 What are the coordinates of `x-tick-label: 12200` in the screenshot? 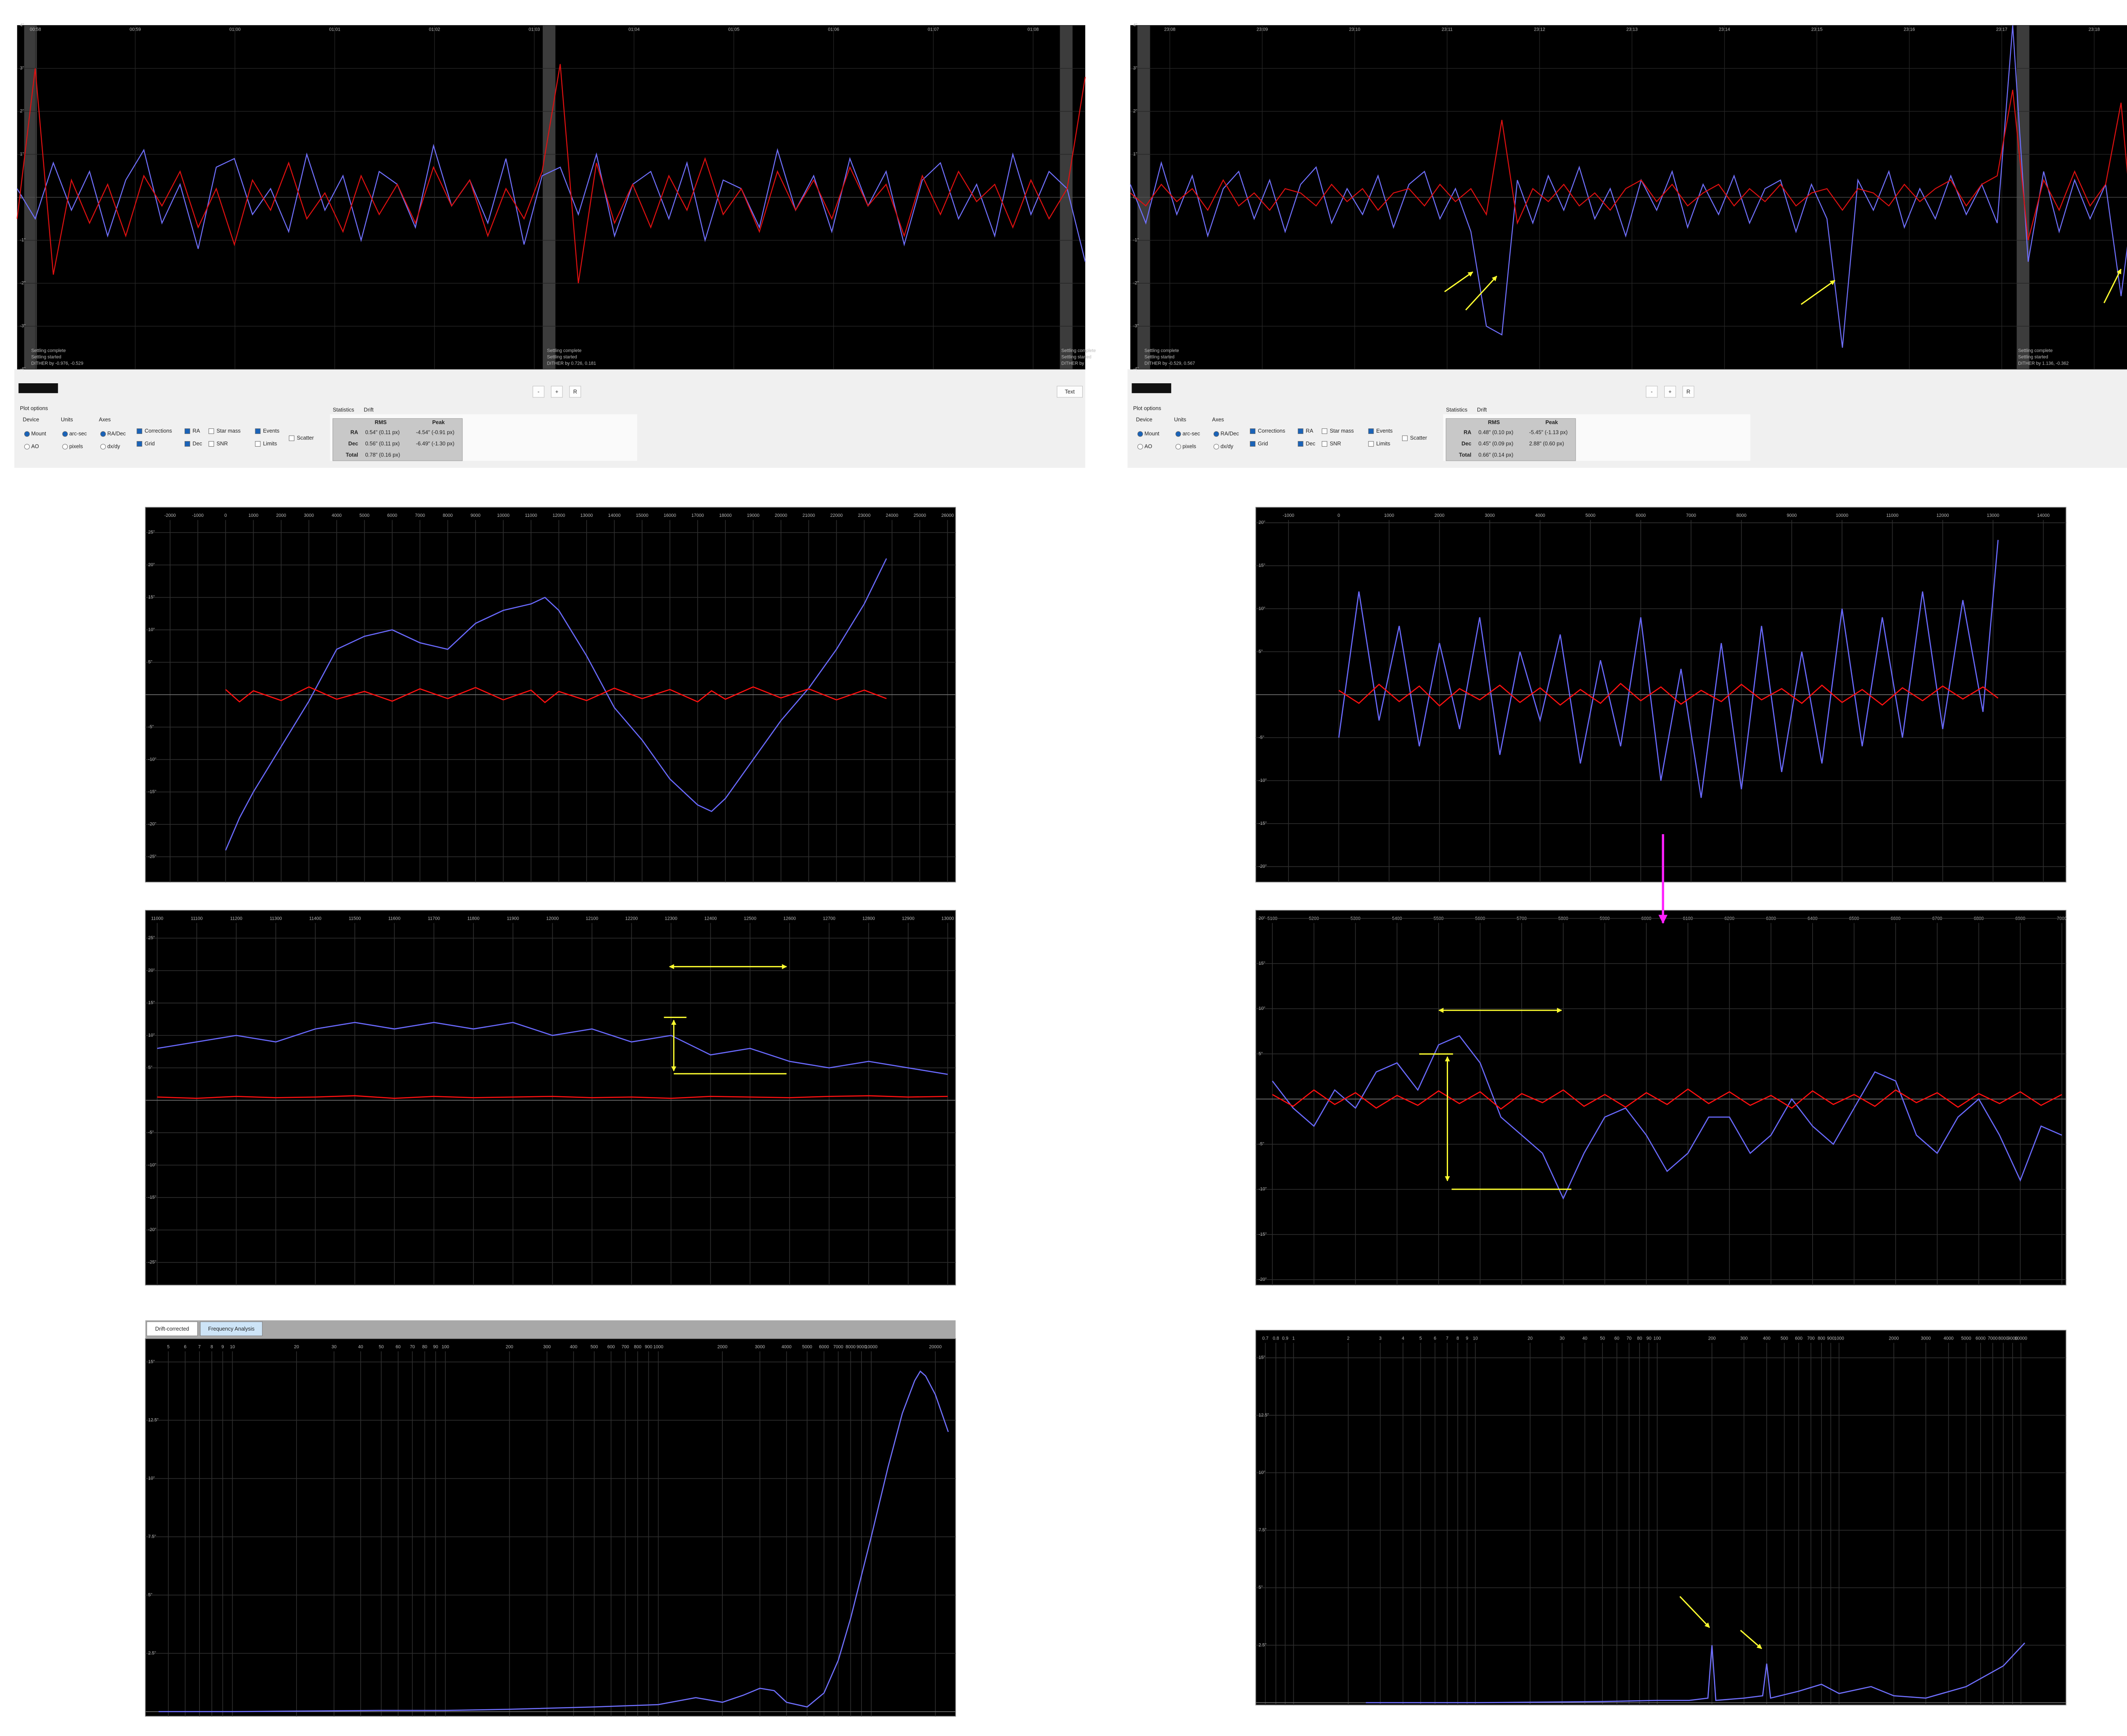 It's located at (631, 918).